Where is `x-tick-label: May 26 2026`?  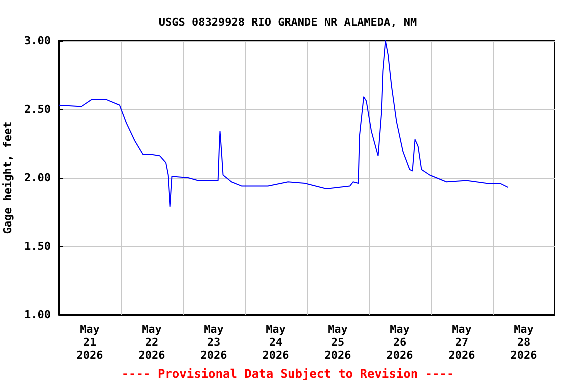
x-tick-label: May 26 2026 is located at coordinates (400, 342).